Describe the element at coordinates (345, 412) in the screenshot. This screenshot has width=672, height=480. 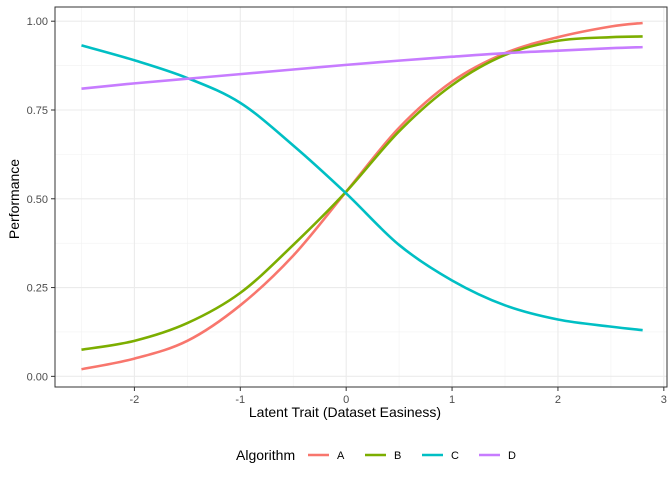
I see `x-axis-title: Latent Trait (Dataset Easiness)` at that location.